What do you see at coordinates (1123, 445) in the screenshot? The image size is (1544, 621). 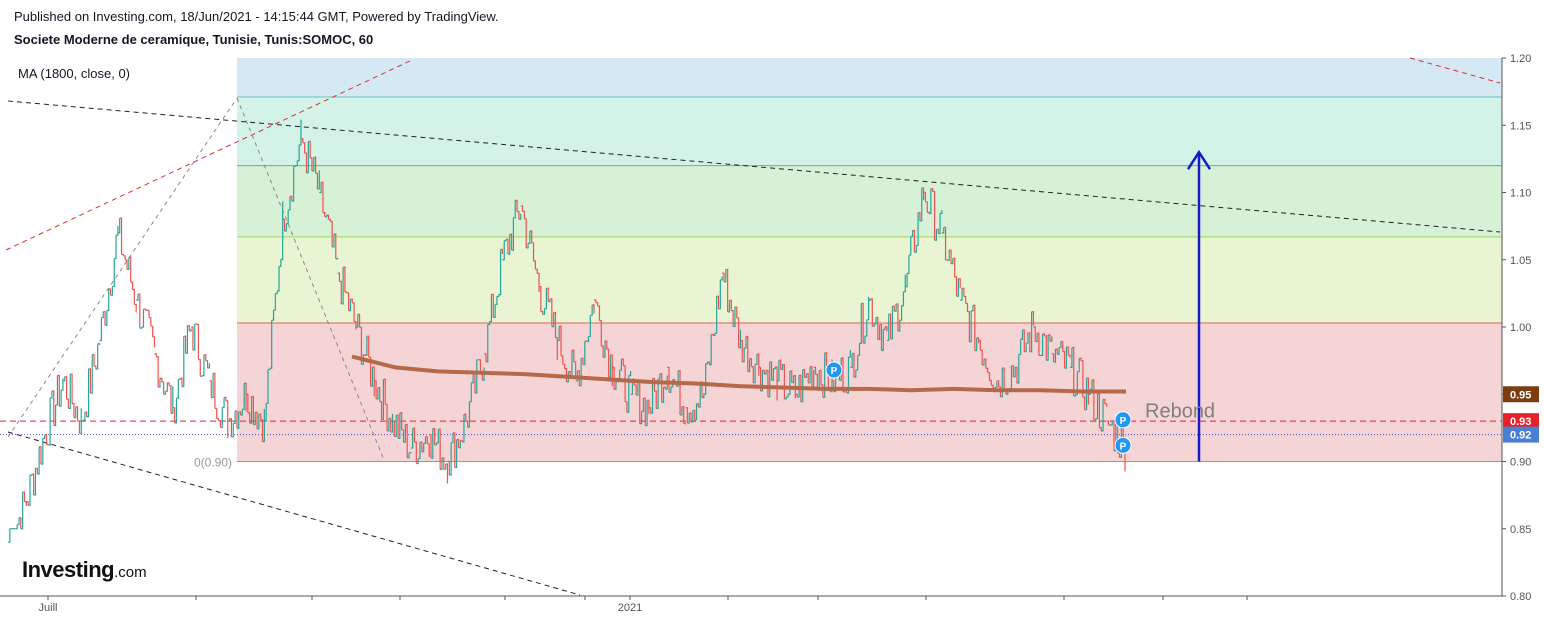 I see `marker-p-3: P` at bounding box center [1123, 445].